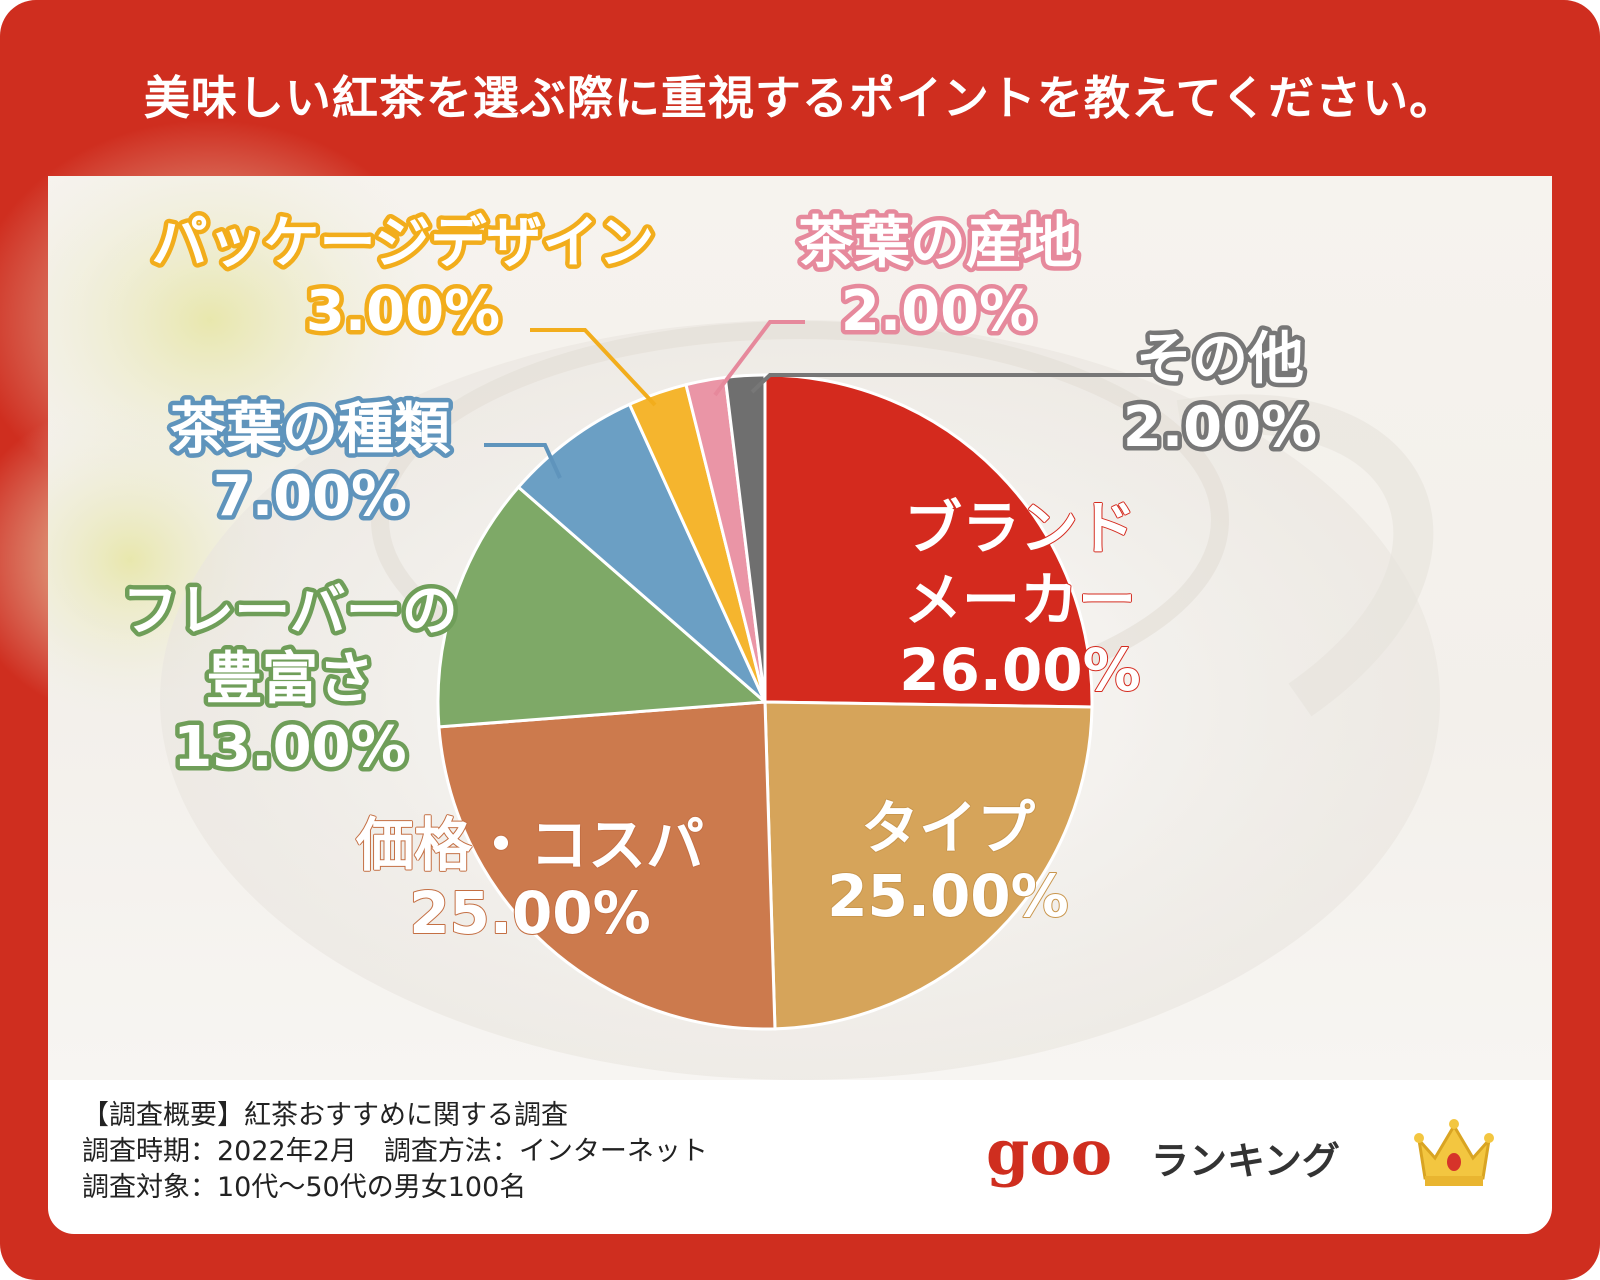 Image resolution: width=1600 pixels, height=1280 pixels. I want to click on data-label-category: メーカー, so click(1020, 600).